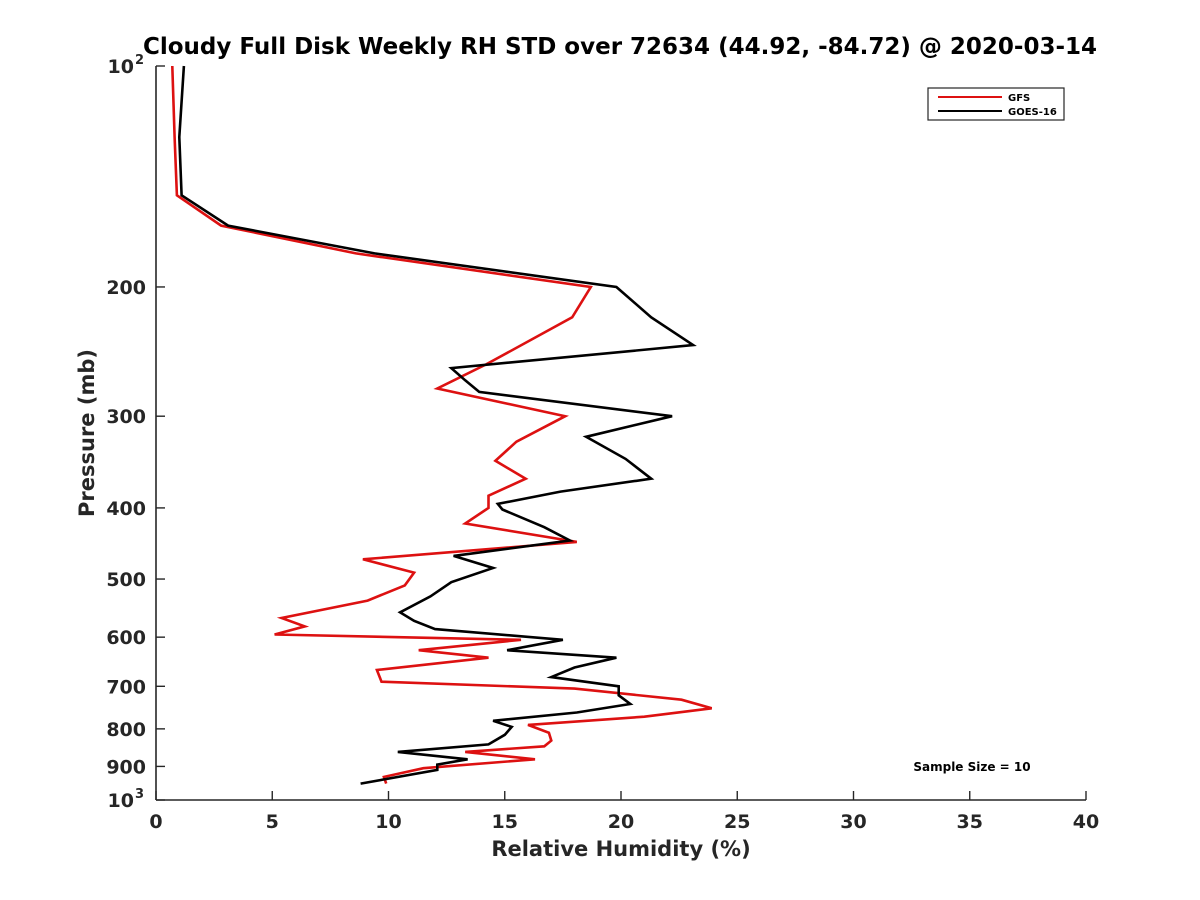 The image size is (1200, 900). Describe the element at coordinates (126, 580) in the screenshot. I see `y-tick-label: 500` at that location.